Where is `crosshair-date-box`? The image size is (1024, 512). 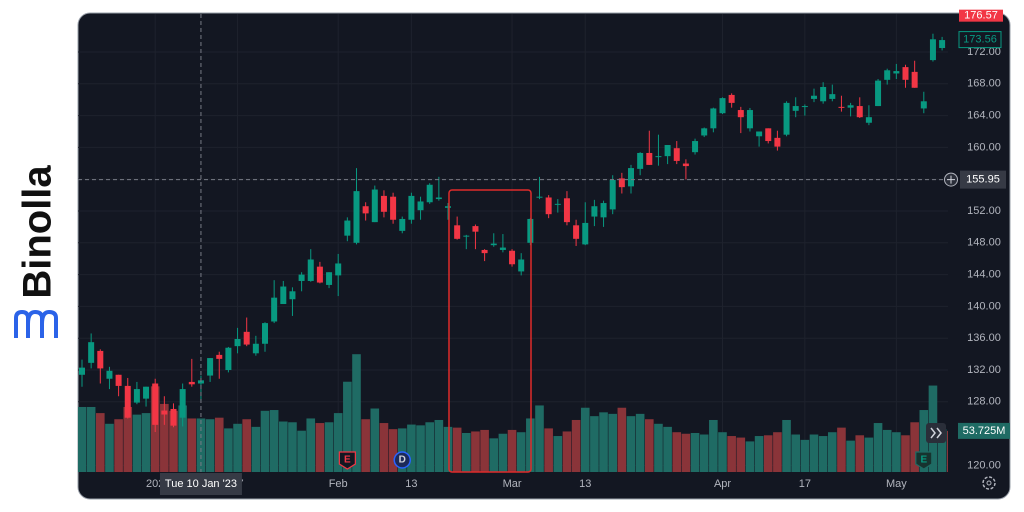
crosshair-date-box is located at coordinates (200, 484).